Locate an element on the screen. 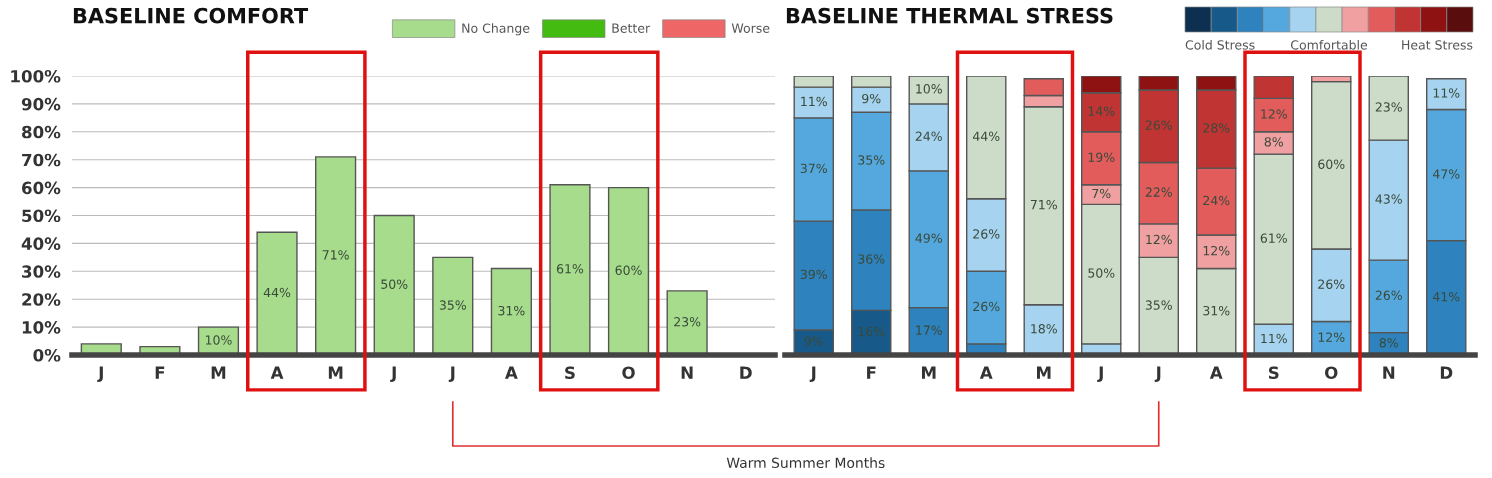  data-label: 61% is located at coordinates (570, 269).